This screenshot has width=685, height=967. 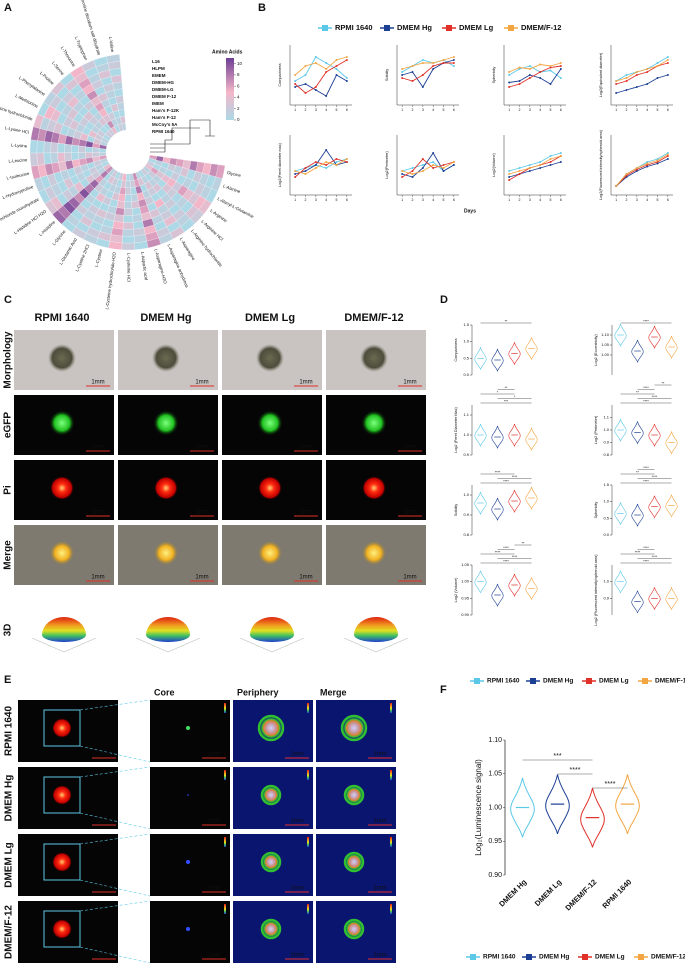 What do you see at coordinates (465, 597) in the screenshot?
I see `y-tick-label: 0.95` at bounding box center [465, 597].